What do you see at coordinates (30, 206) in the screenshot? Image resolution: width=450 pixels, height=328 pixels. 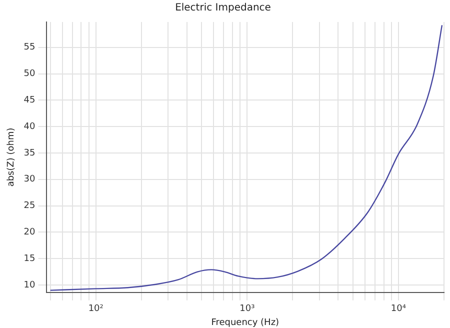 I see `y-tick-label: 25` at bounding box center [30, 206].